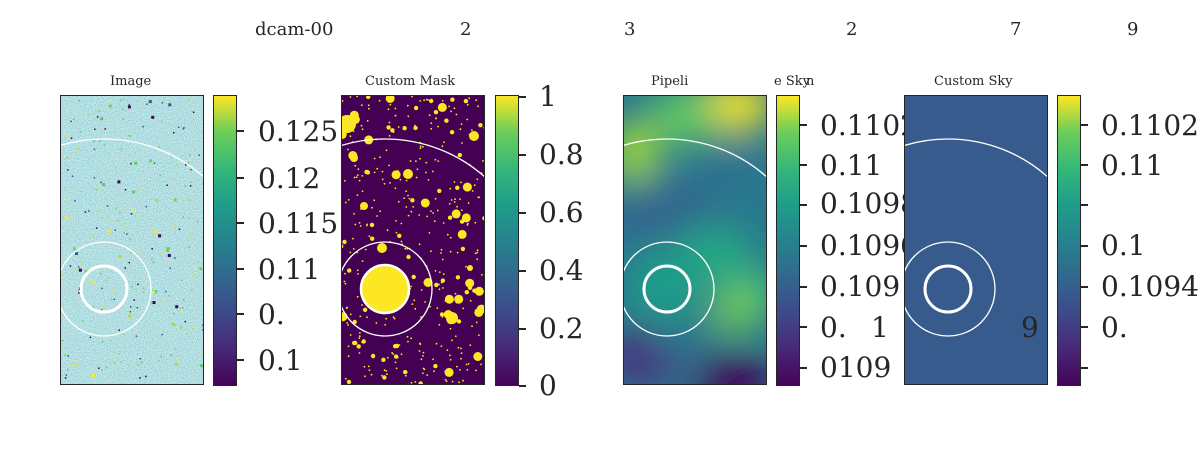 The width and height of the screenshot is (1200, 450). I want to click on panel-title-image: Image, so click(131, 81).